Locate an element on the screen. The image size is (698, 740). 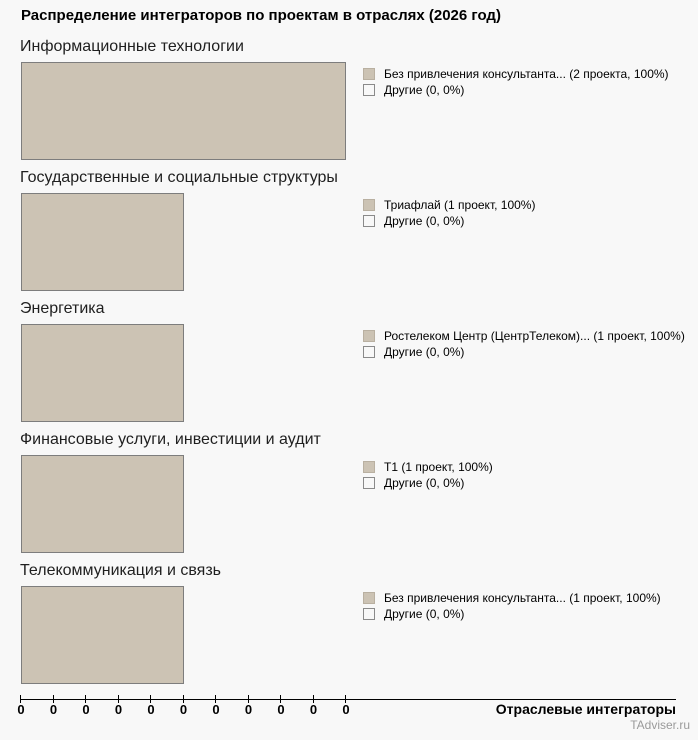
x-axis-line is located at coordinates (348, 699).